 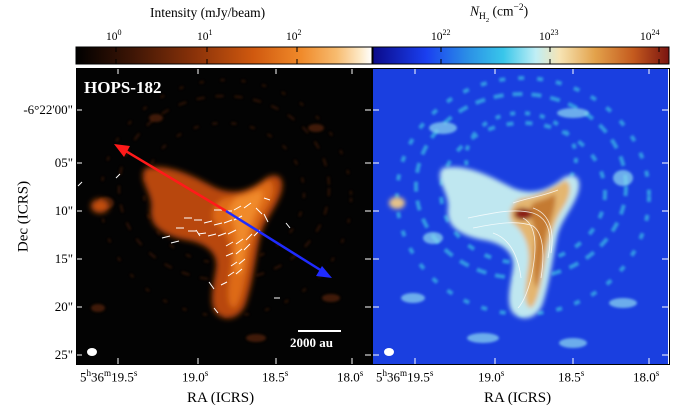 What do you see at coordinates (549, 35) in the screenshot?
I see `right-cb-tick-1: 1023` at bounding box center [549, 35].